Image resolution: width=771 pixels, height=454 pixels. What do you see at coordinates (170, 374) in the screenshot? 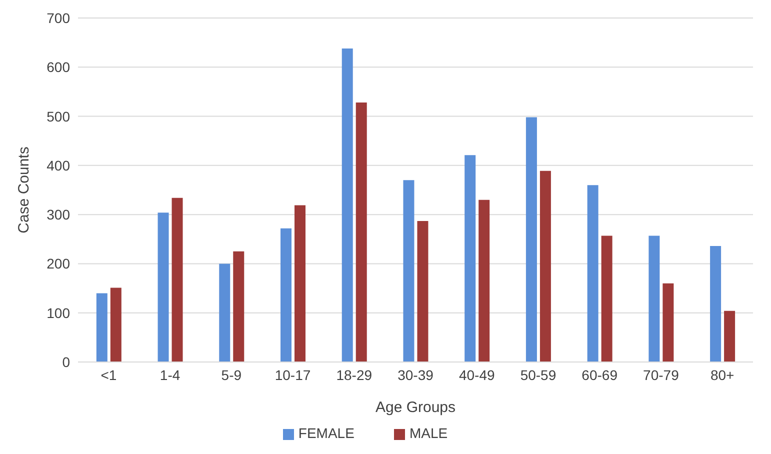
I see `x-tick-label: 1-4` at bounding box center [170, 374].